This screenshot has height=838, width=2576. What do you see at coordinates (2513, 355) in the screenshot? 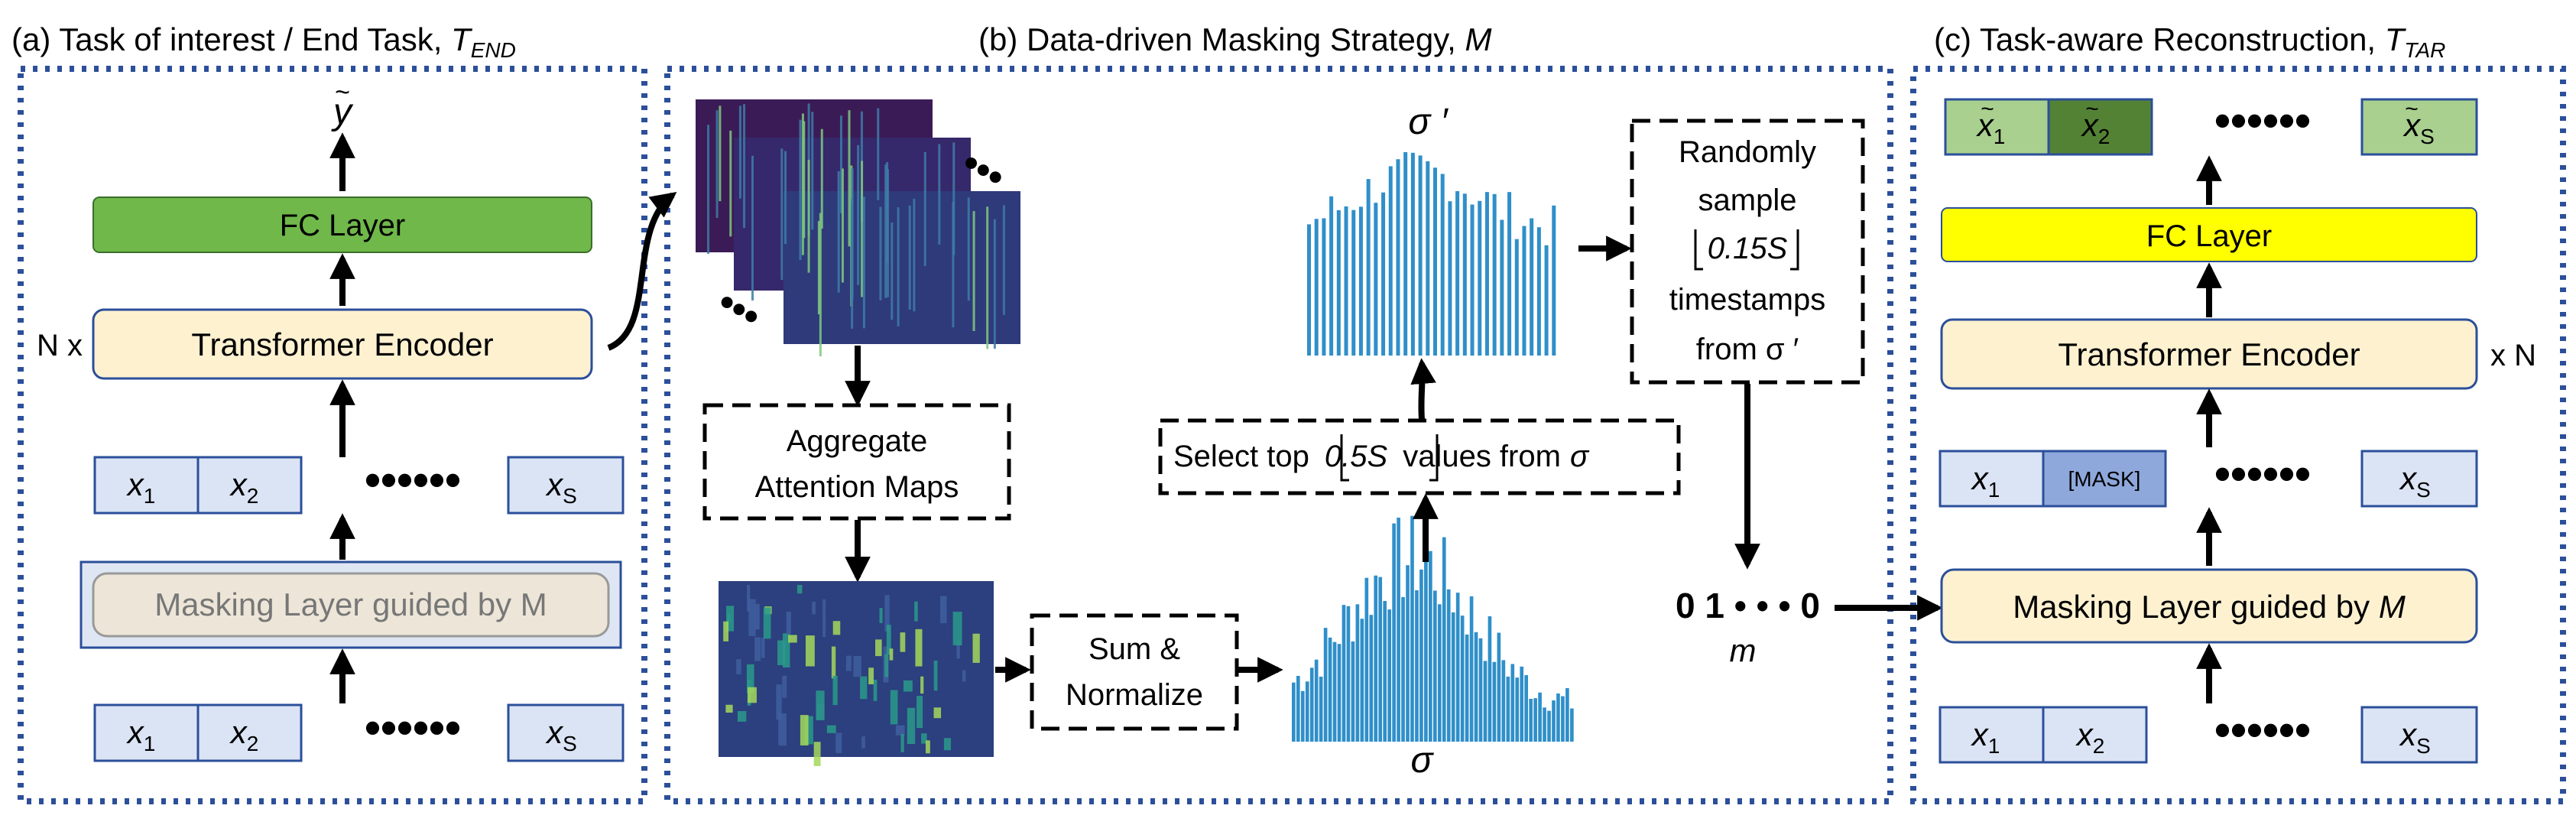
I see `x-n-label: x N` at bounding box center [2513, 355].